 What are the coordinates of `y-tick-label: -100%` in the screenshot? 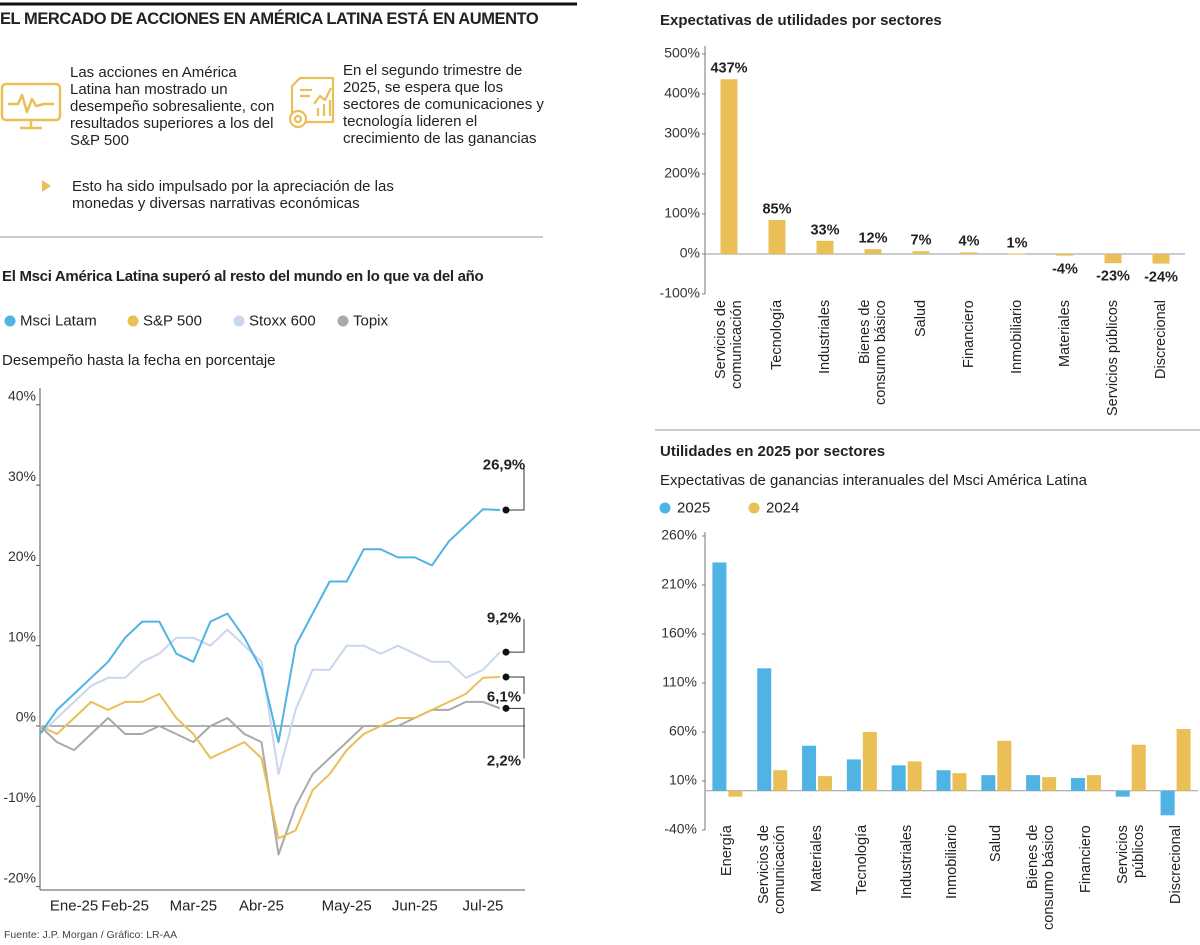 It's located at (680, 293).